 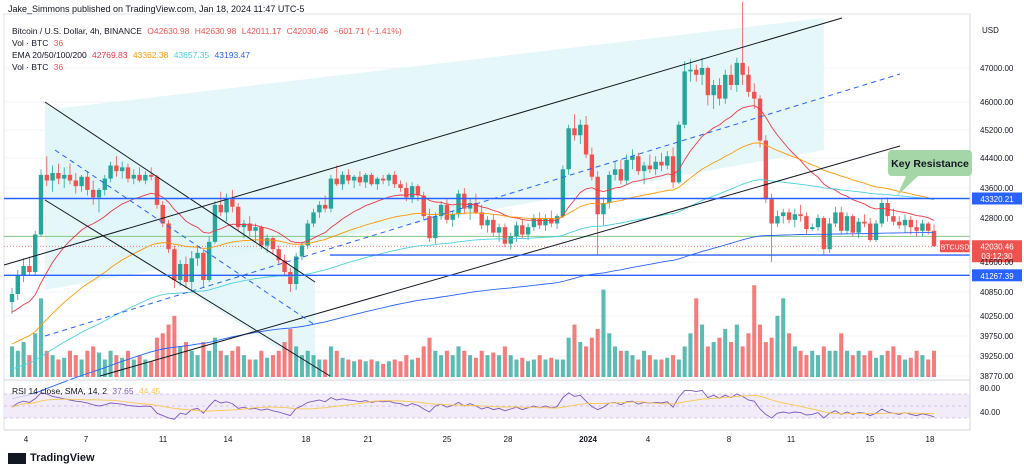 What do you see at coordinates (997, 102) in the screenshot?
I see `price-tick-label: 46000.00` at bounding box center [997, 102].